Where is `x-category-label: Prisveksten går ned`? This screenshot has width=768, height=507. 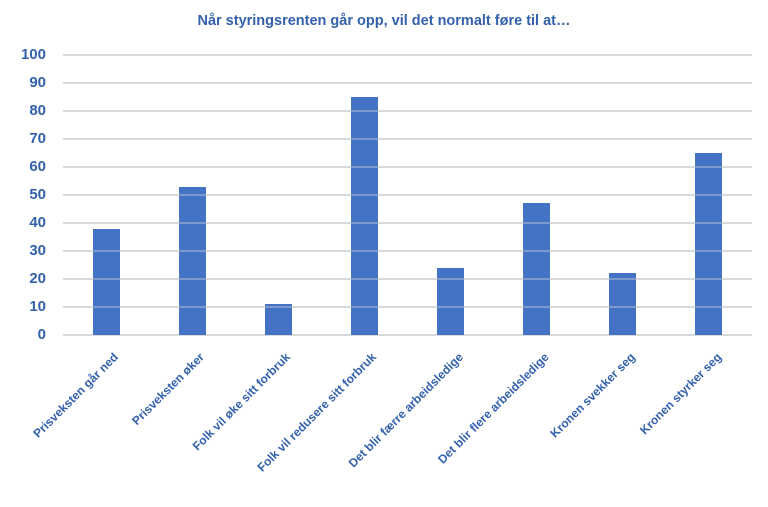 x-category-label: Prisveksten går ned is located at coordinates (75, 395).